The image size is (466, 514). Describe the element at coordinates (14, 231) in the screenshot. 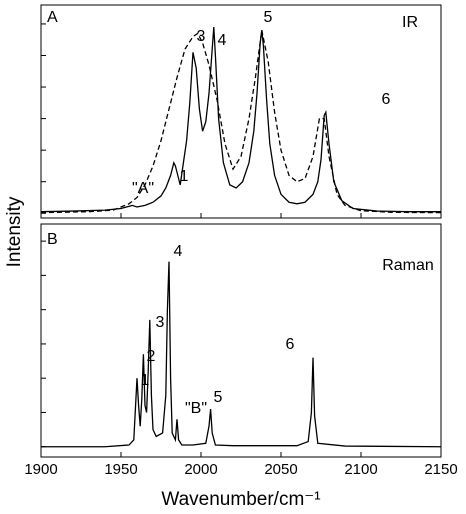

I see `y-axis-label: Intensity` at that location.